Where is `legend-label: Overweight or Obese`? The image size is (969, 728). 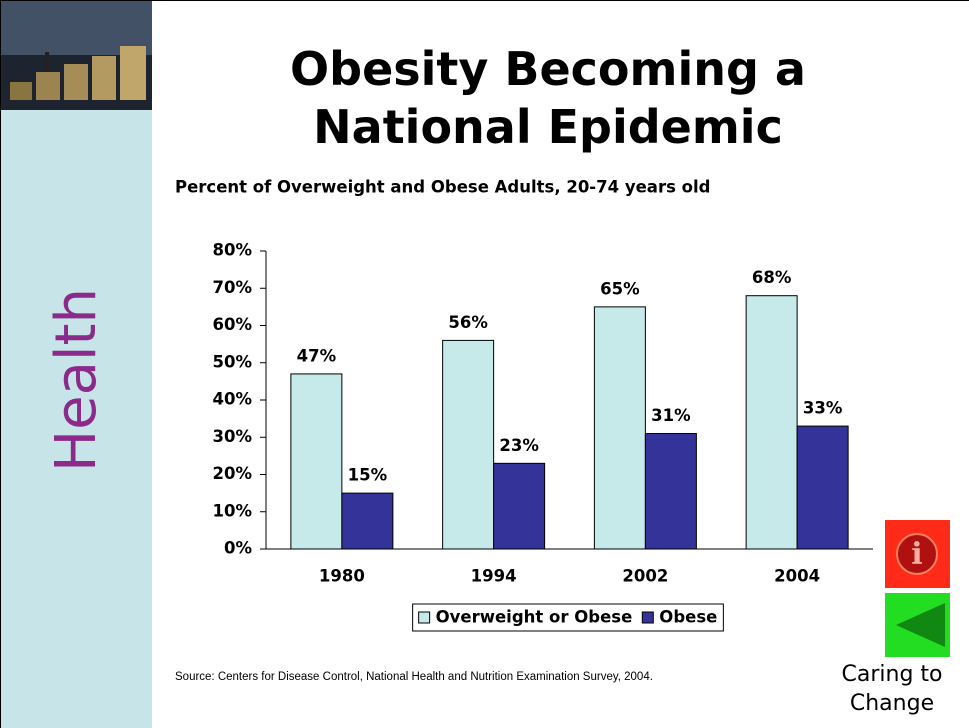 legend-label: Overweight or Obese is located at coordinates (534, 617).